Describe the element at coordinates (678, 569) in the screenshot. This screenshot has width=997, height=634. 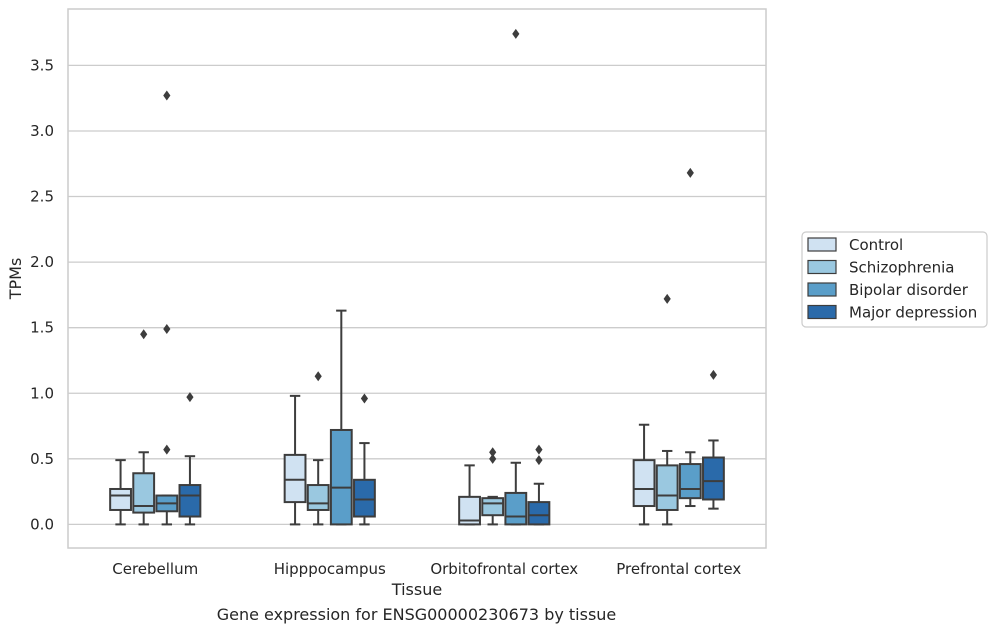
I see `x-tick-label: Prefrontal cortex` at that location.